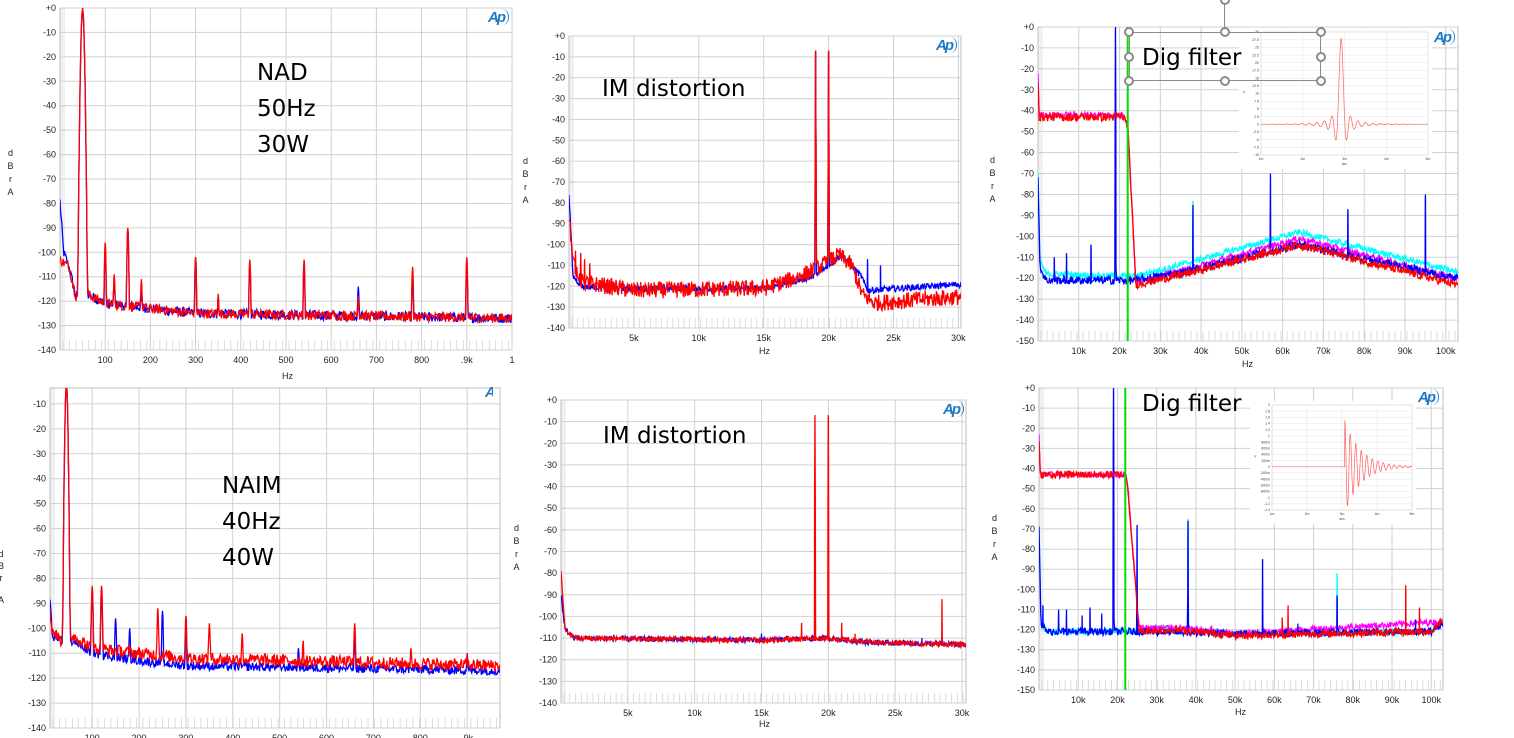 This screenshot has height=738, width=1514. Describe the element at coordinates (675, 436) in the screenshot. I see `annotation-im-bottom: IM distortion` at that location.